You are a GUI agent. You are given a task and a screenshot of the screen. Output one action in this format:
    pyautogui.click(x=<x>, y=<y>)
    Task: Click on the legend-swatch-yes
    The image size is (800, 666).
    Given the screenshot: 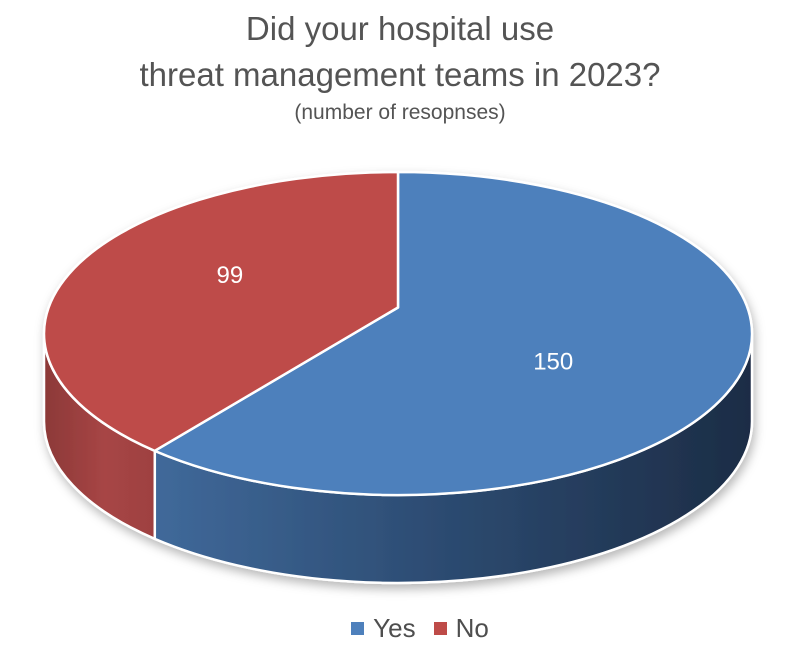 What is the action you would take?
    pyautogui.click(x=358, y=628)
    